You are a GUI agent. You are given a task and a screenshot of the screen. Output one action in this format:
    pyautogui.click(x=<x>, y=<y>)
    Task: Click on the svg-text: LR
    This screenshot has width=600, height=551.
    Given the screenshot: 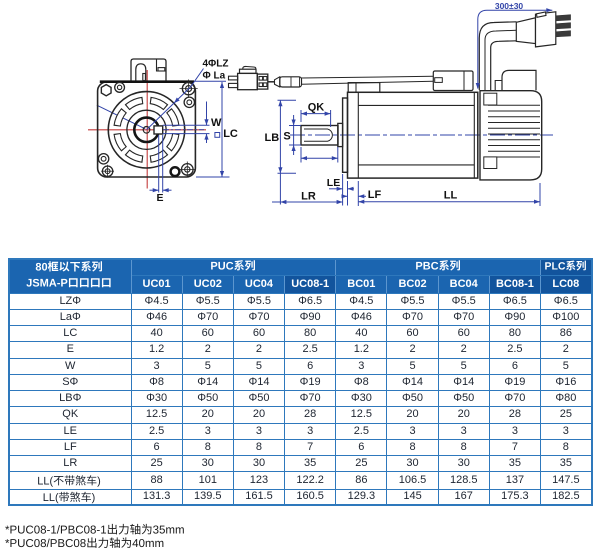 What is the action you would take?
    pyautogui.click(x=308, y=197)
    